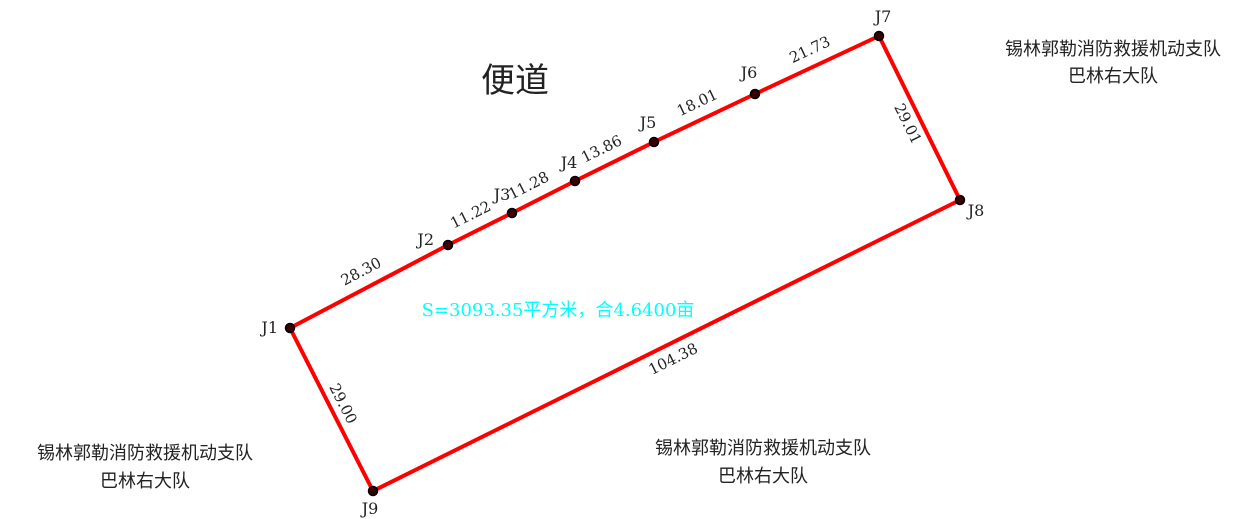  I want to click on survey-point-label: J9, so click(369, 508).